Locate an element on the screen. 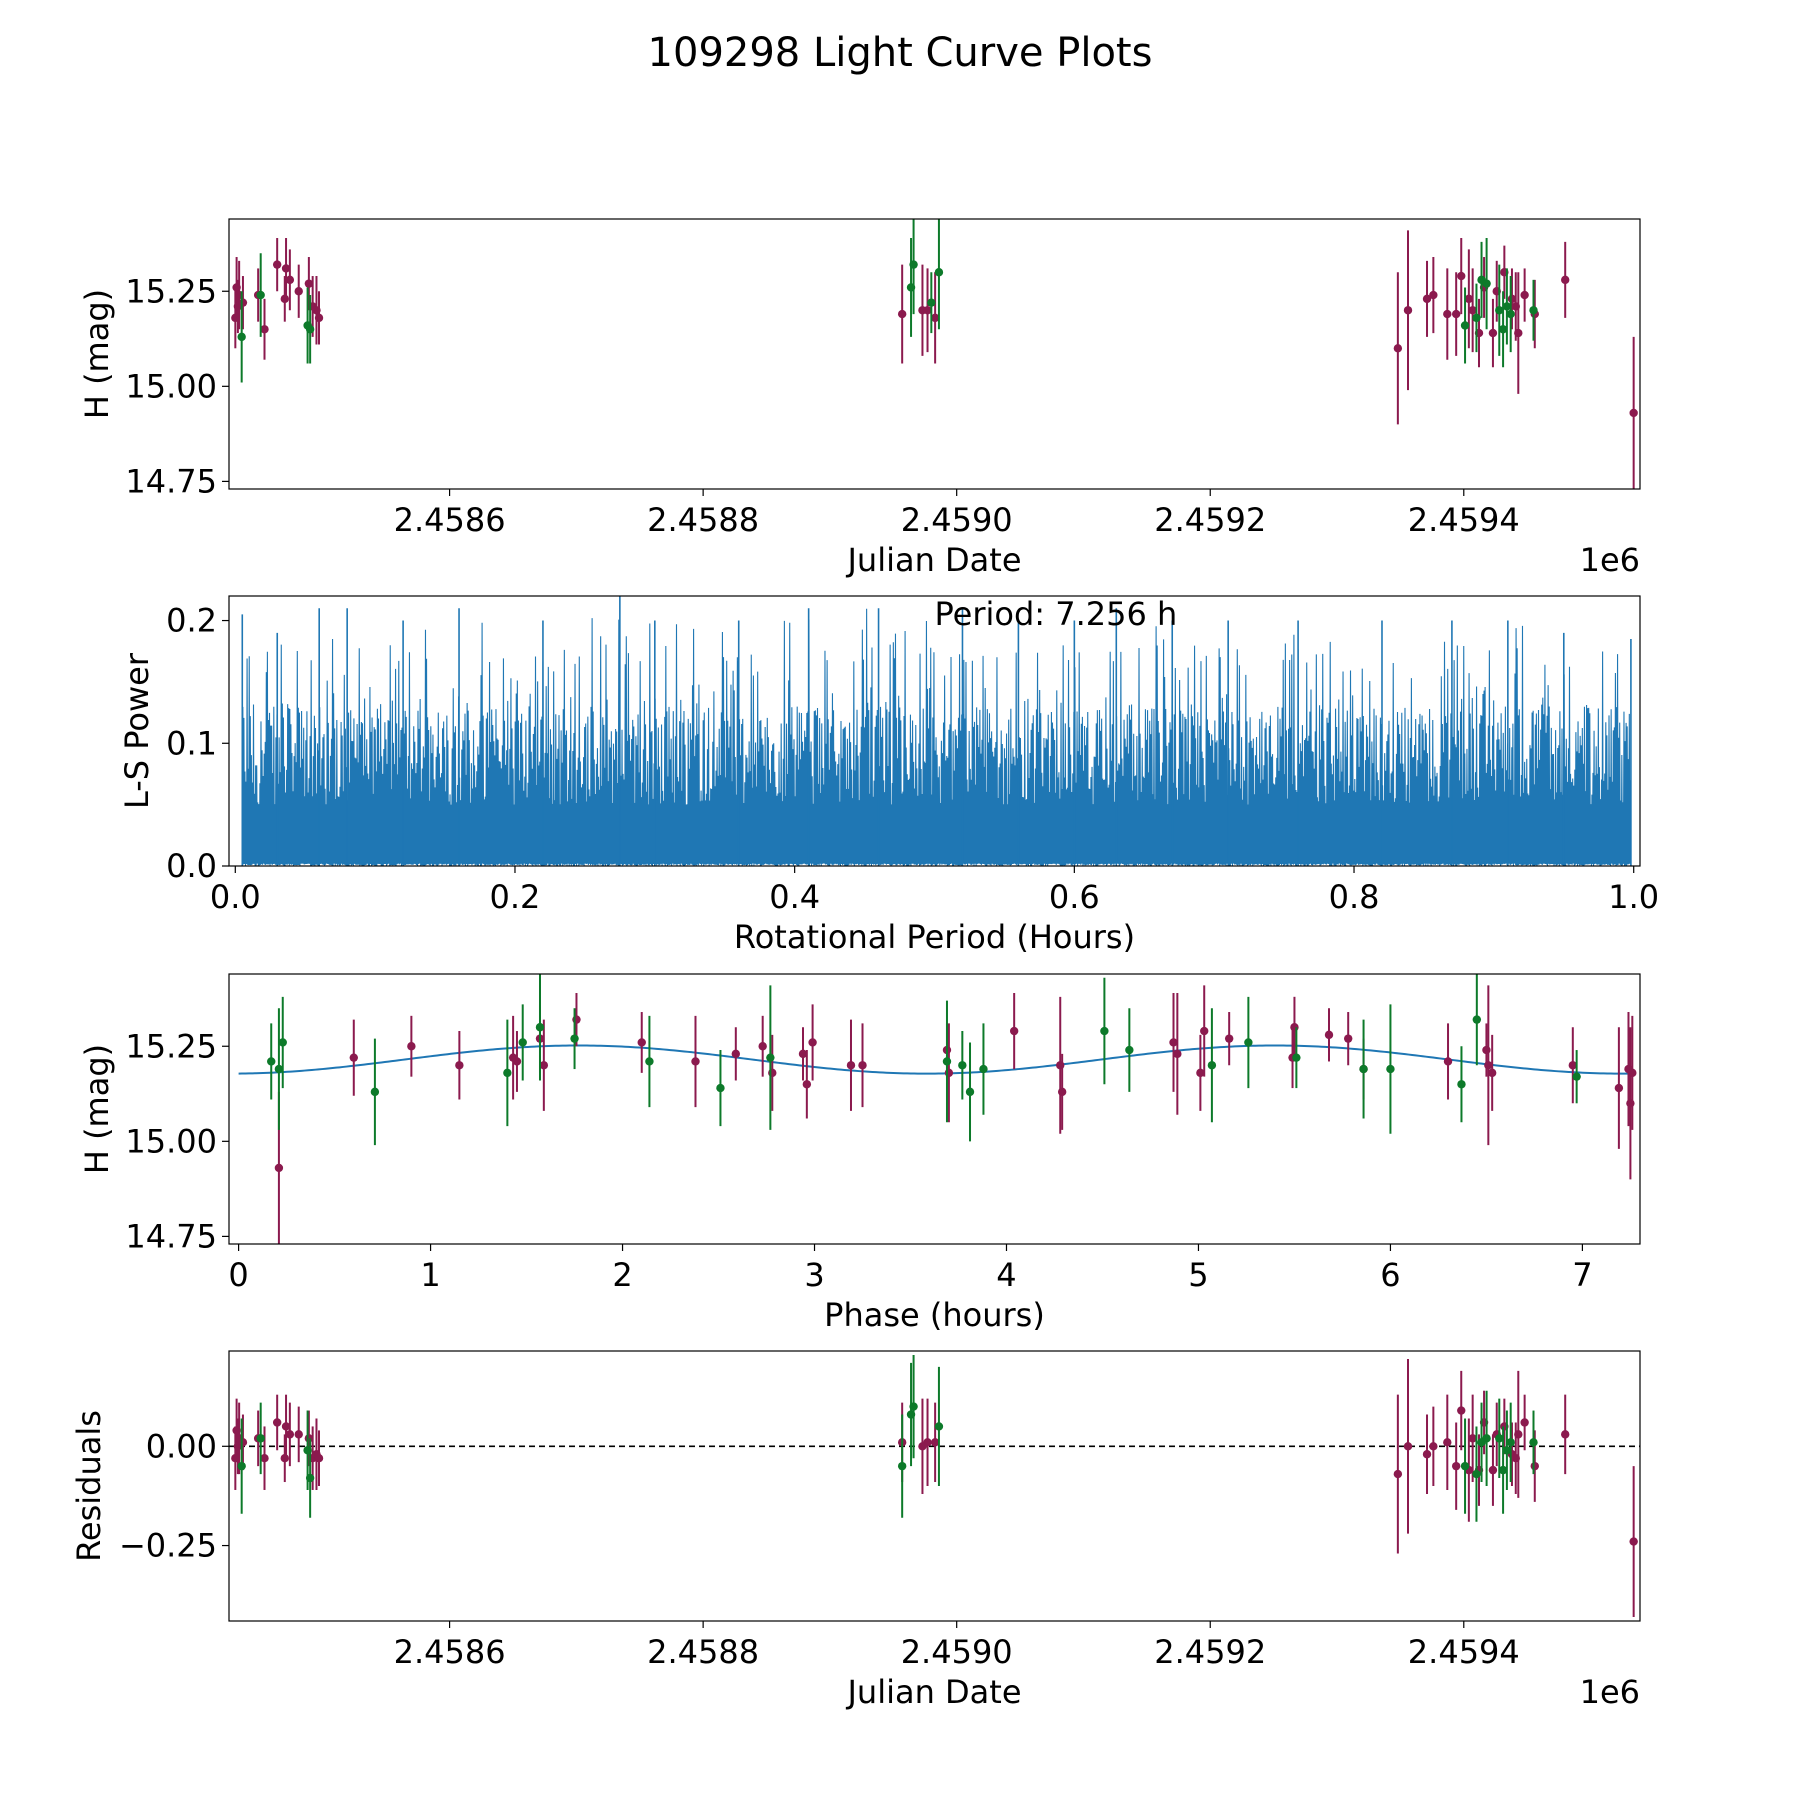 The image size is (1800, 1800). residuals-xtick-label-3: 2.4592 is located at coordinates (1210, 1652).